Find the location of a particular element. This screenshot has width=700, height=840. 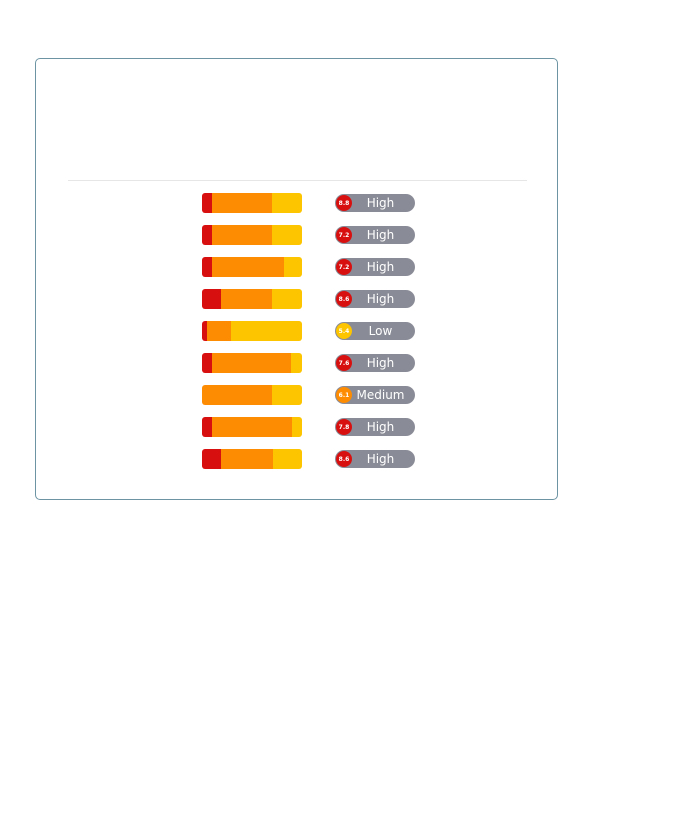

divider is located at coordinates (297, 180).